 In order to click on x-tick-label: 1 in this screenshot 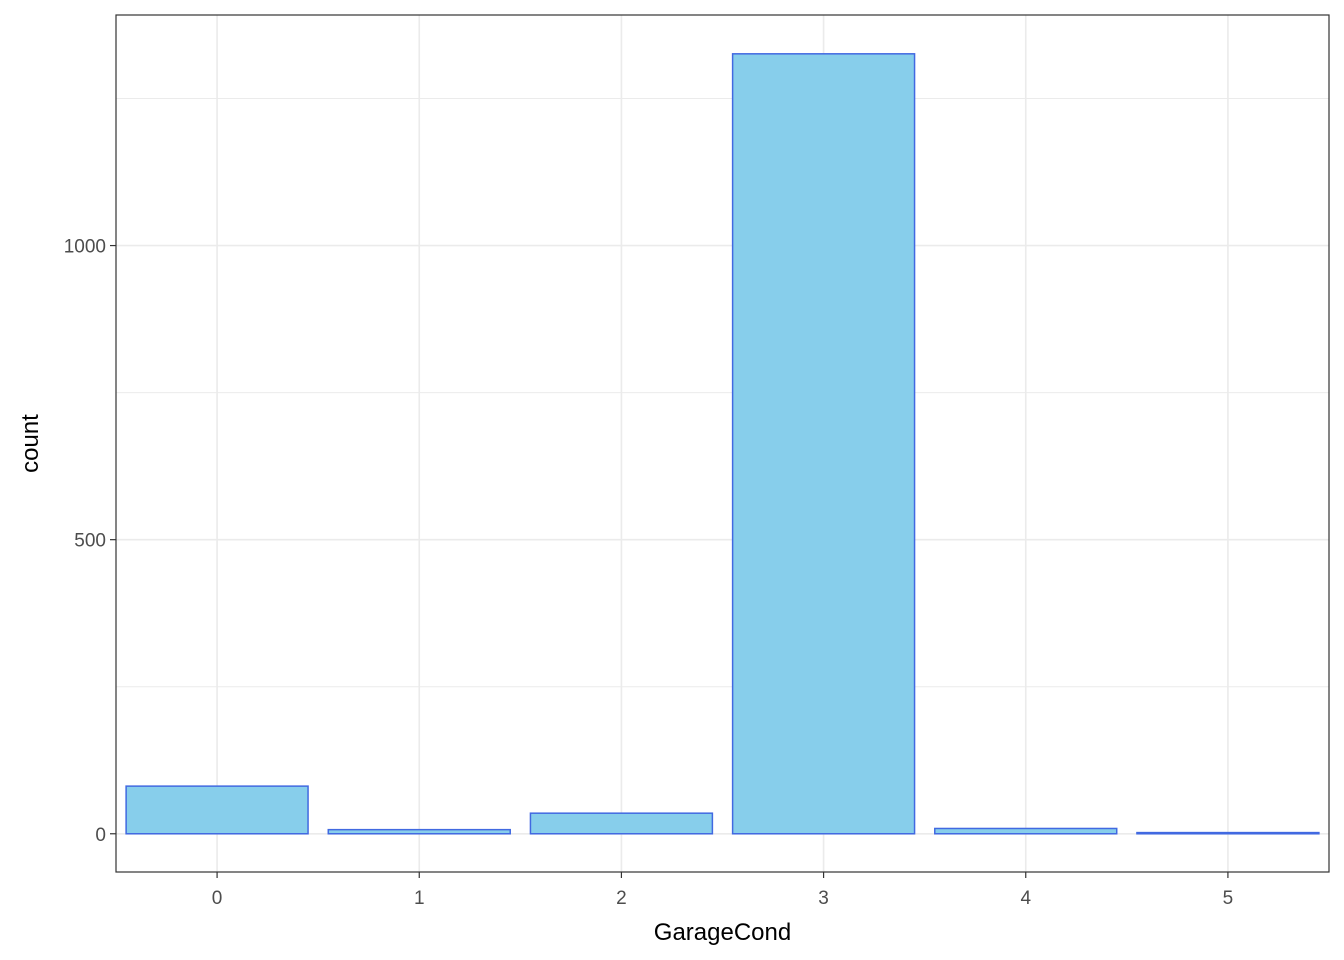, I will do `click(419, 898)`.